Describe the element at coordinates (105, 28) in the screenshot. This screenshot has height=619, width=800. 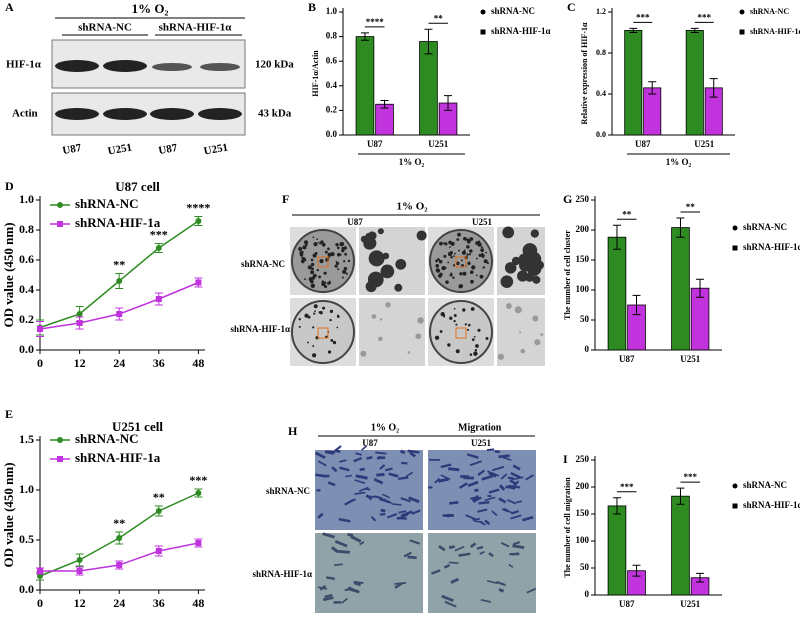
I see `group-label: shRNA-NC` at that location.